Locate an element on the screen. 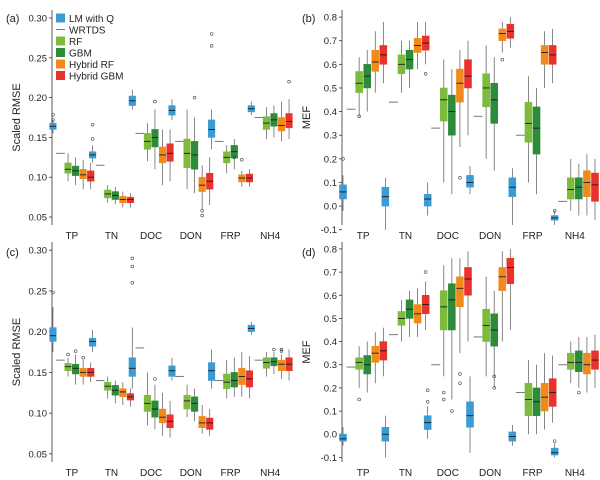  y-tick-label: 0.10 is located at coordinates (38, 414).